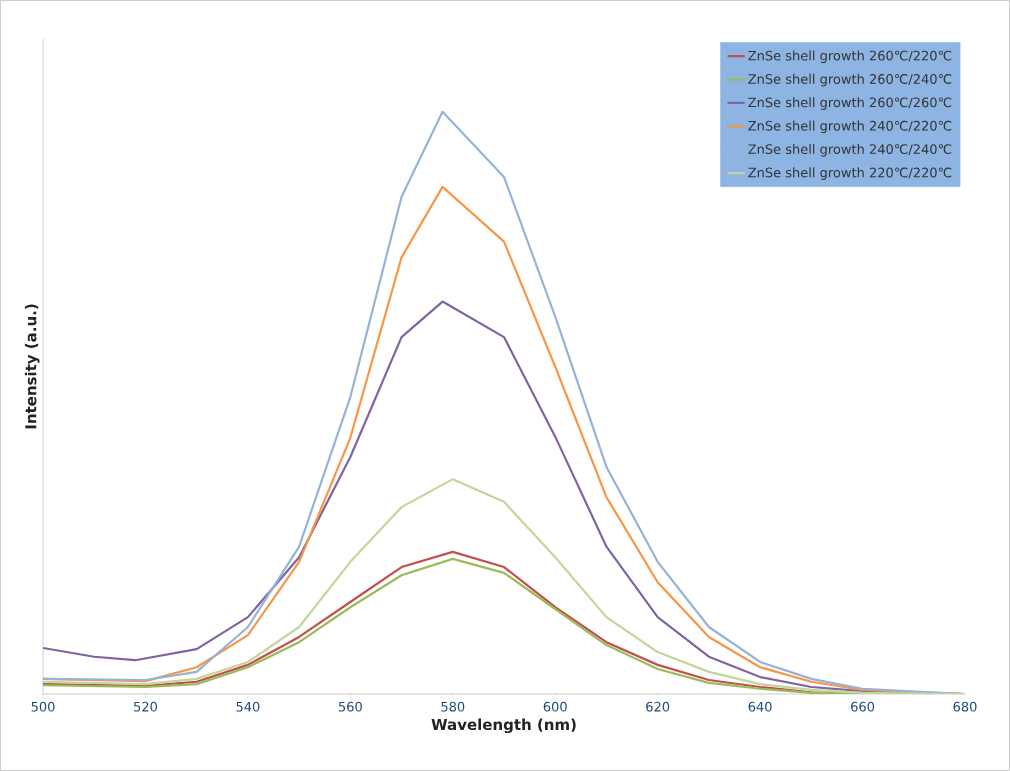 This screenshot has width=1010, height=771. Describe the element at coordinates (503, 726) in the screenshot. I see `x-axis-title: Wavelength (nm)` at that location.